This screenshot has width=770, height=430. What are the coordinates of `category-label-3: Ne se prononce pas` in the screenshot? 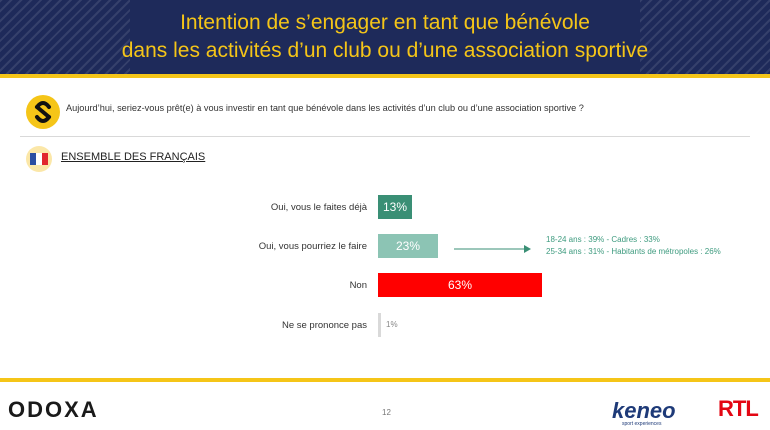 It's located at (324, 325).